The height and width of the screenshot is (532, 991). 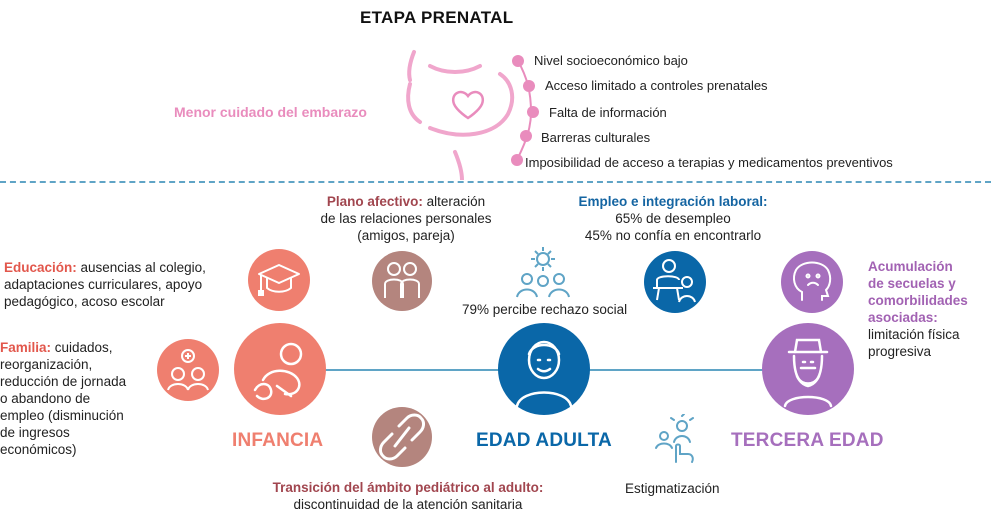 I want to click on plano-line: alteración, so click(x=454, y=201).